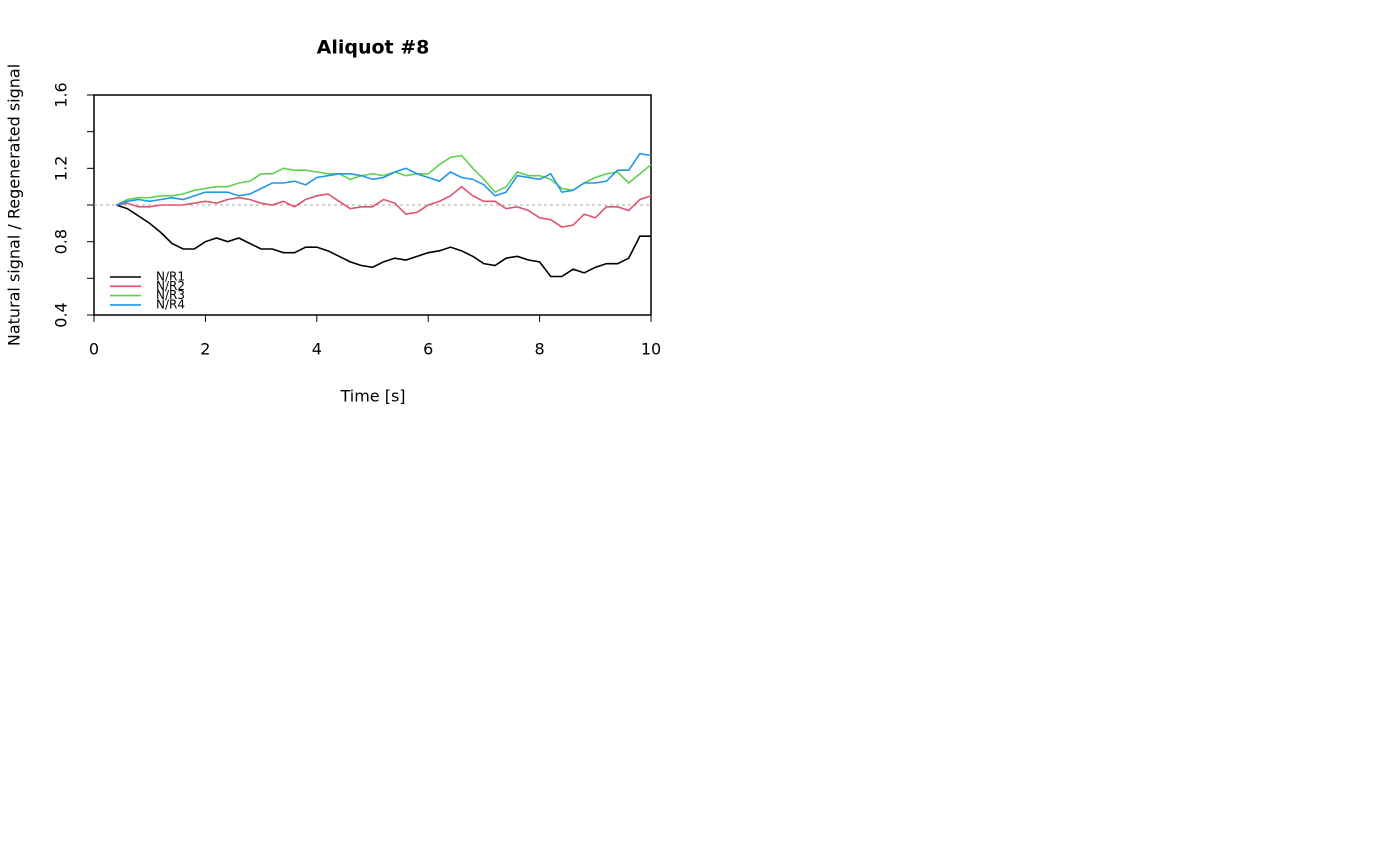 The height and width of the screenshot is (866, 1400). What do you see at coordinates (170, 277) in the screenshot?
I see `legend-label: N/R1` at bounding box center [170, 277].